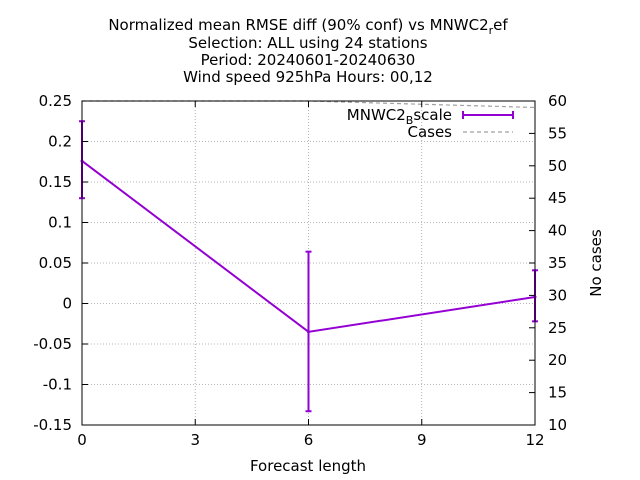  What do you see at coordinates (82, 440) in the screenshot?
I see `x-tick-label: 0` at bounding box center [82, 440].